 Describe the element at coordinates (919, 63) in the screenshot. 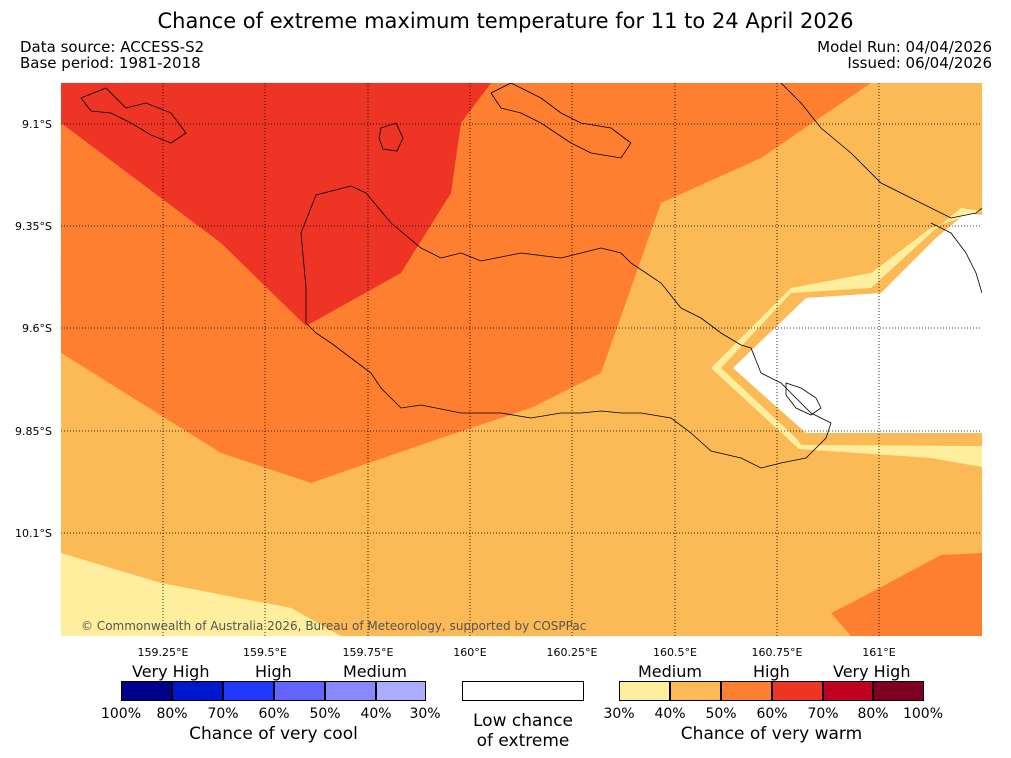

I see `issued-label: Issued: 06/04/2026` at that location.